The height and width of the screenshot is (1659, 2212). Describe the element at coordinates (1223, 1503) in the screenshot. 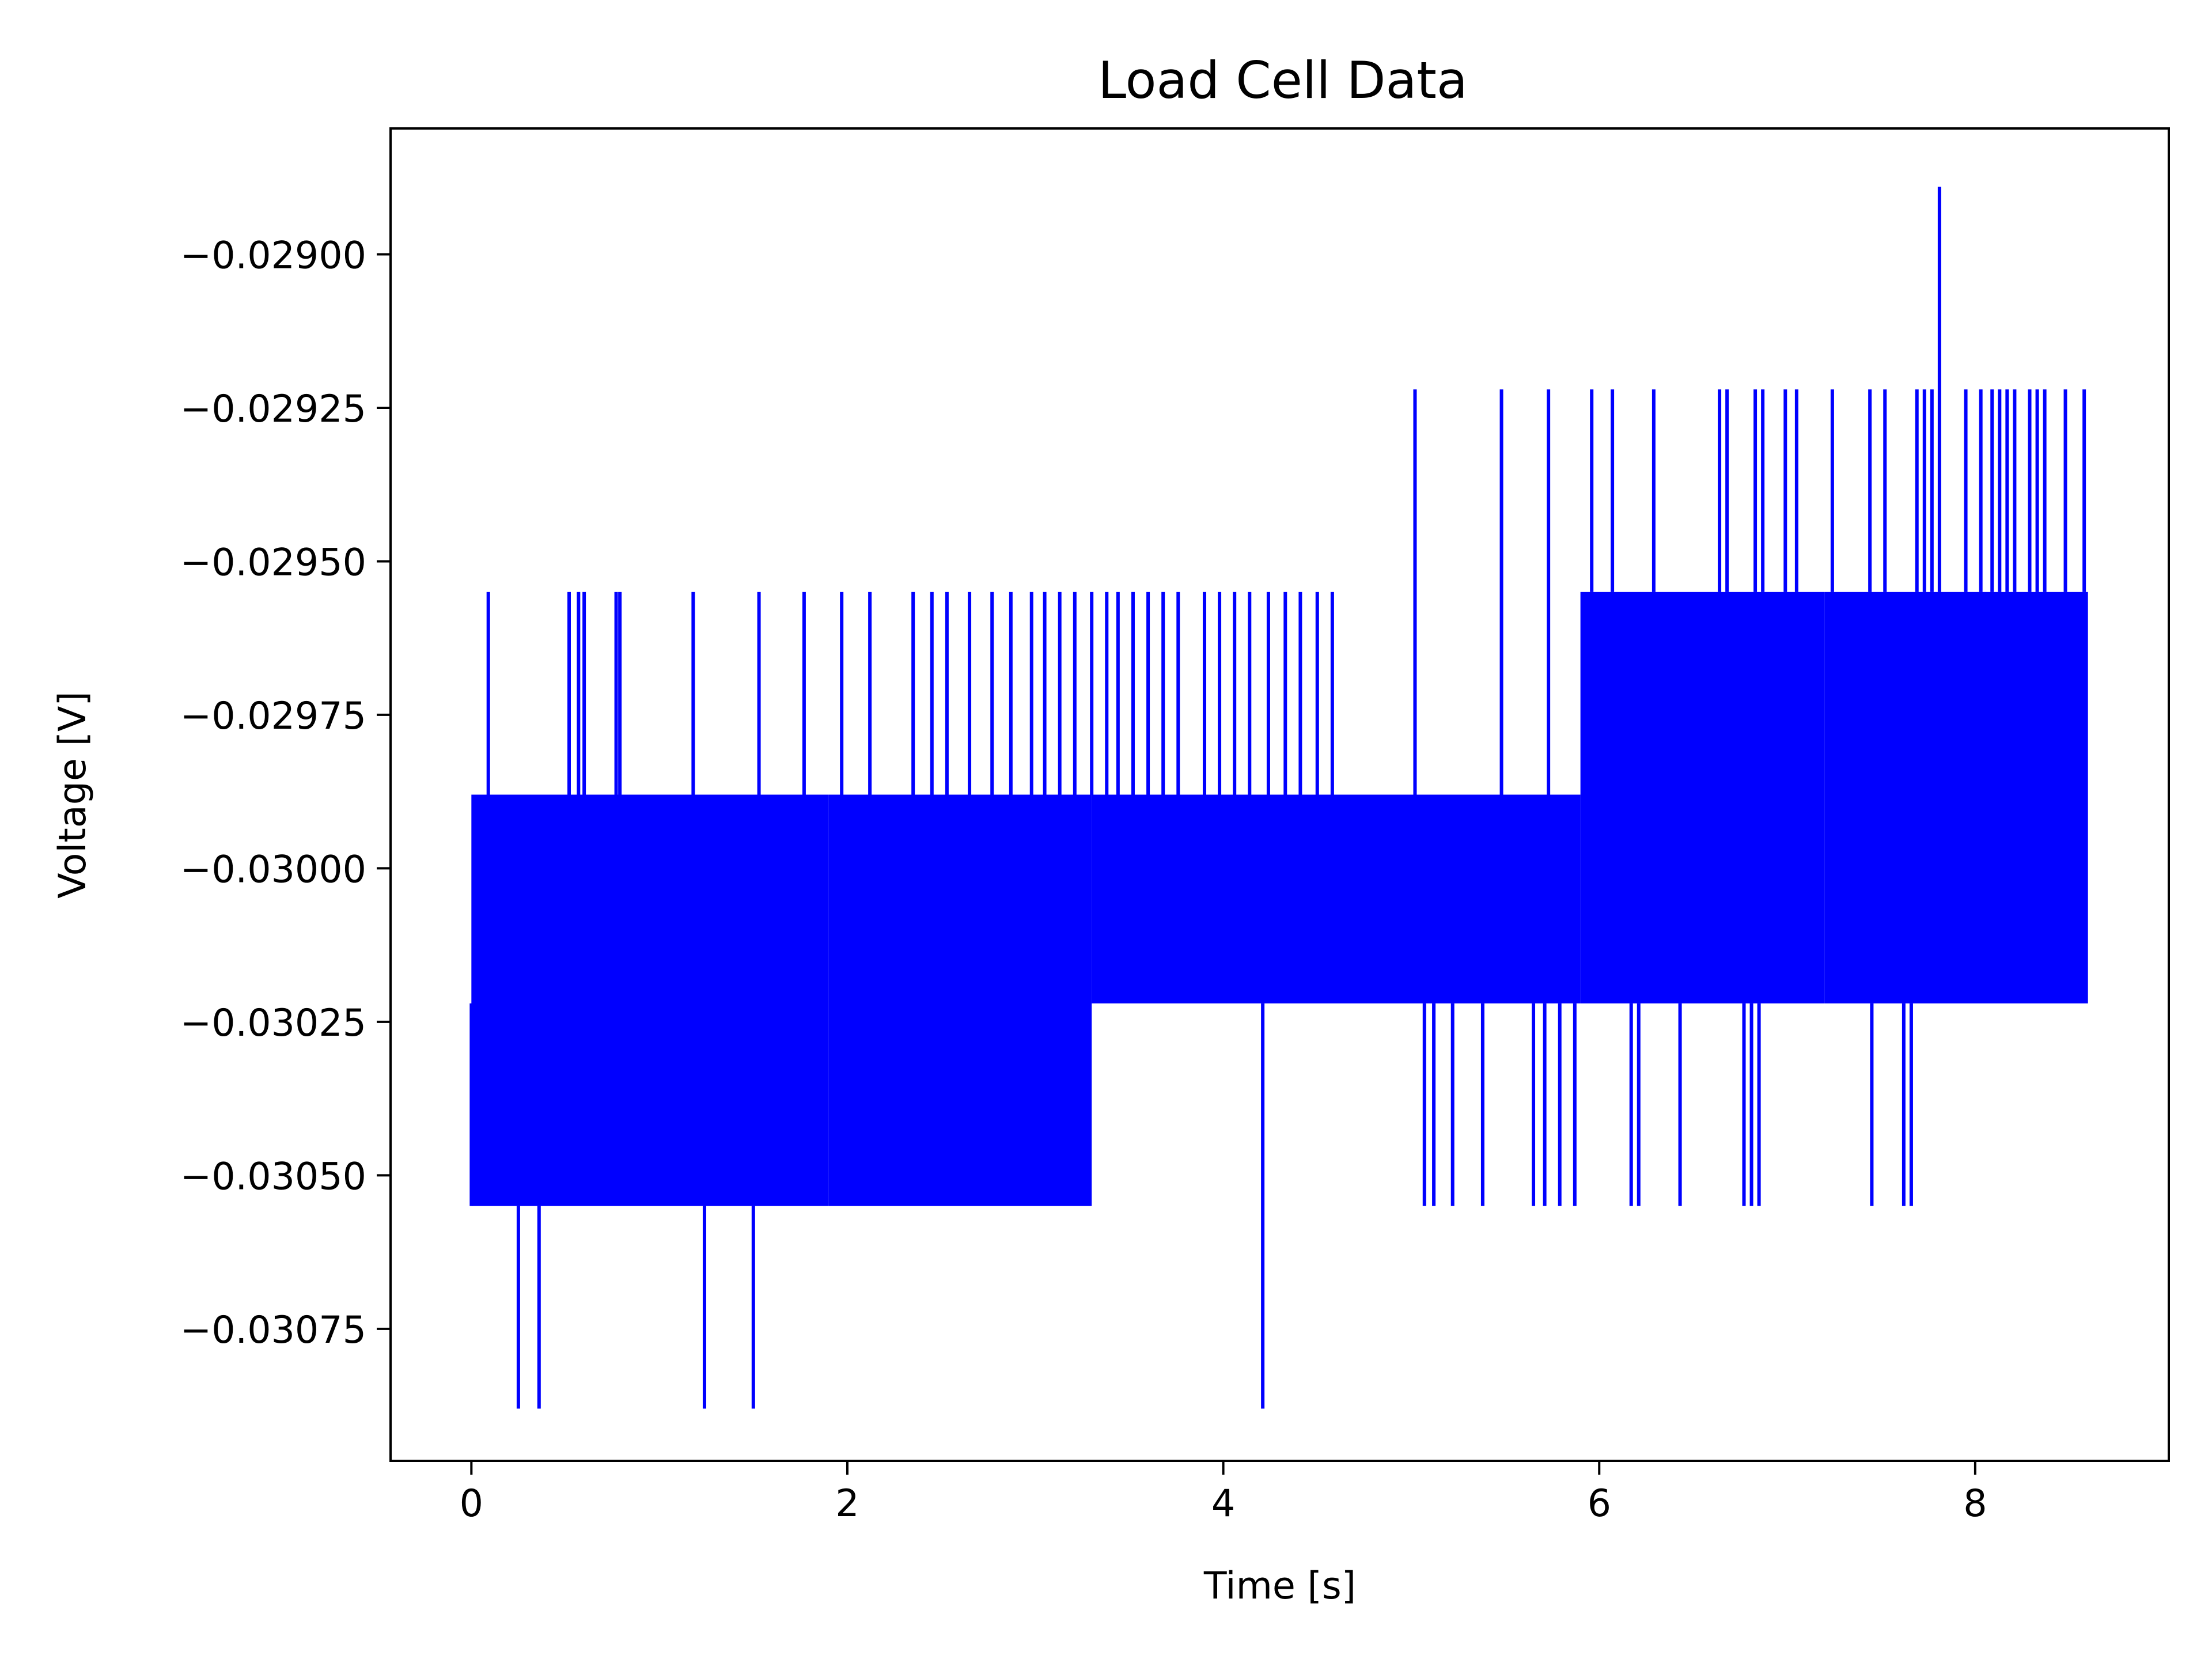

I see `x-tick-label: 4` at that location.